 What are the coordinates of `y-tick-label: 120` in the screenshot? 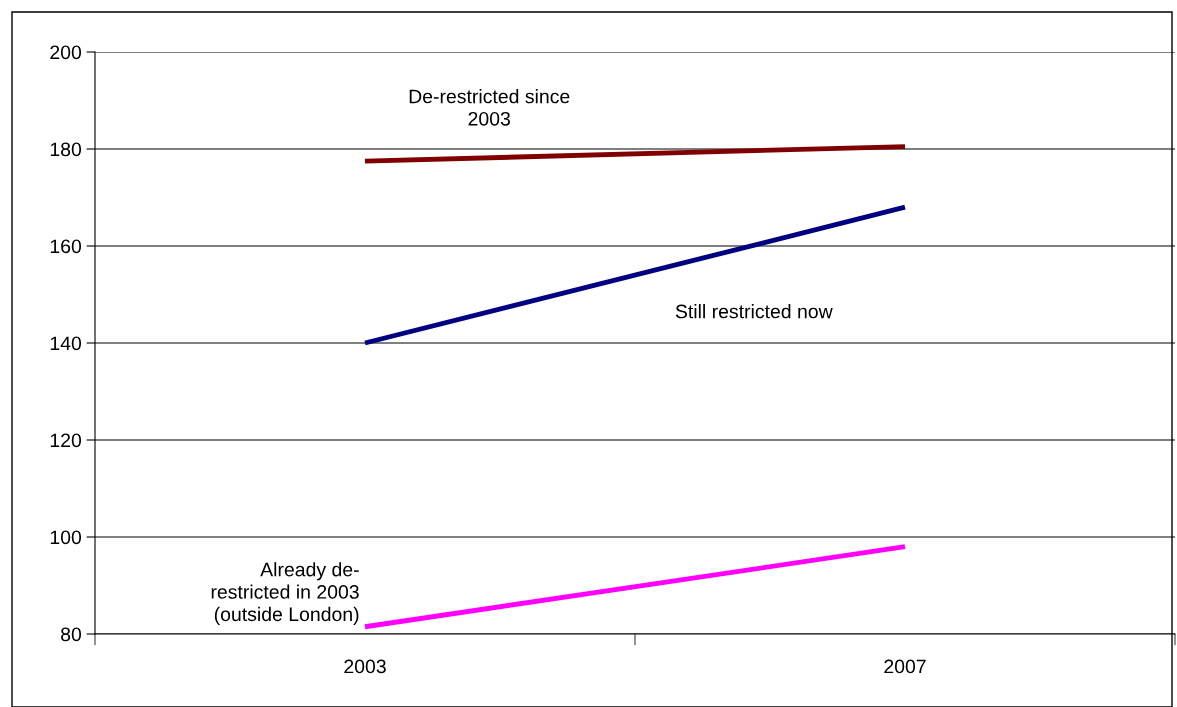 It's located at (66, 440).